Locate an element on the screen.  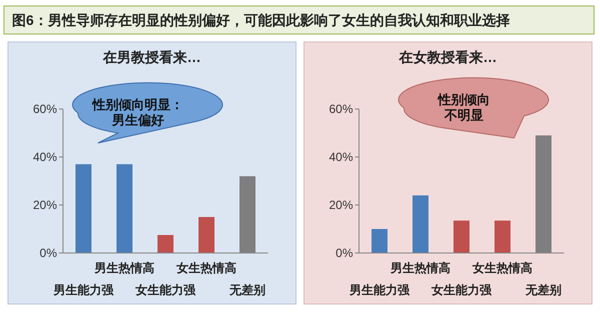
annotation: 性别倾向明显： is located at coordinates (138, 104).